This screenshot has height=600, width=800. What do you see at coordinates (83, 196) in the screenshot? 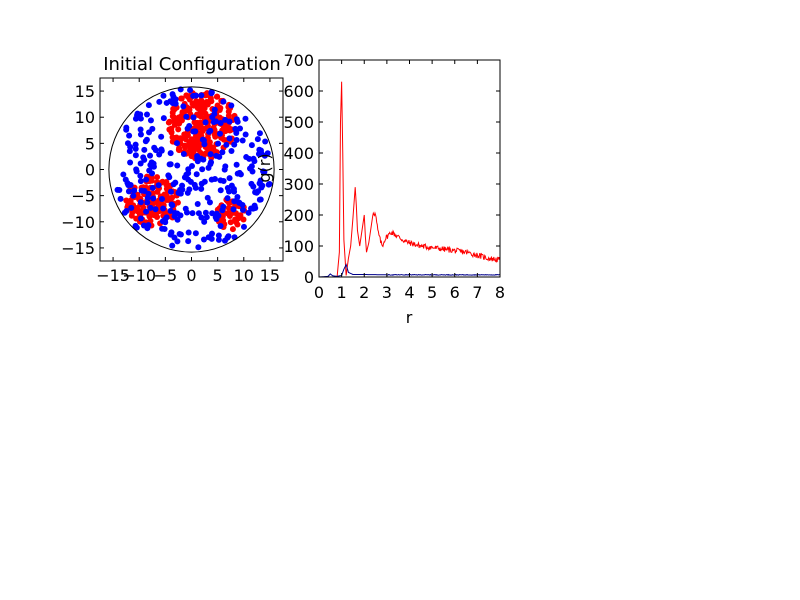
I see `scatter-y-tick-label: −5` at bounding box center [83, 196].